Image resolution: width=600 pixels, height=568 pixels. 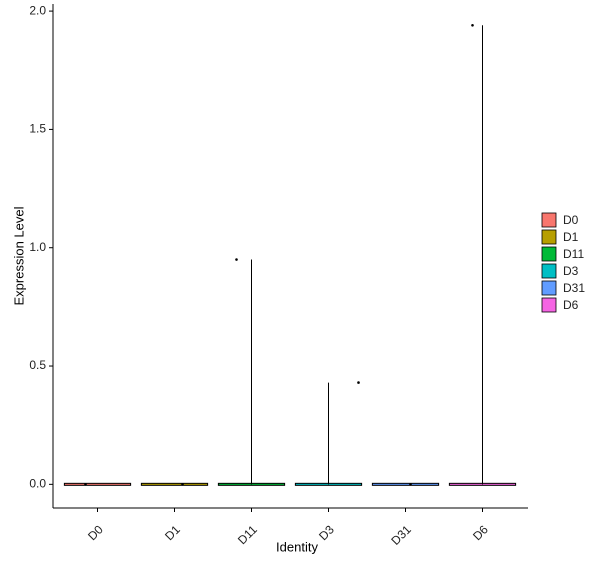 What do you see at coordinates (401, 535) in the screenshot?
I see `x-tick-label: D31` at bounding box center [401, 535].